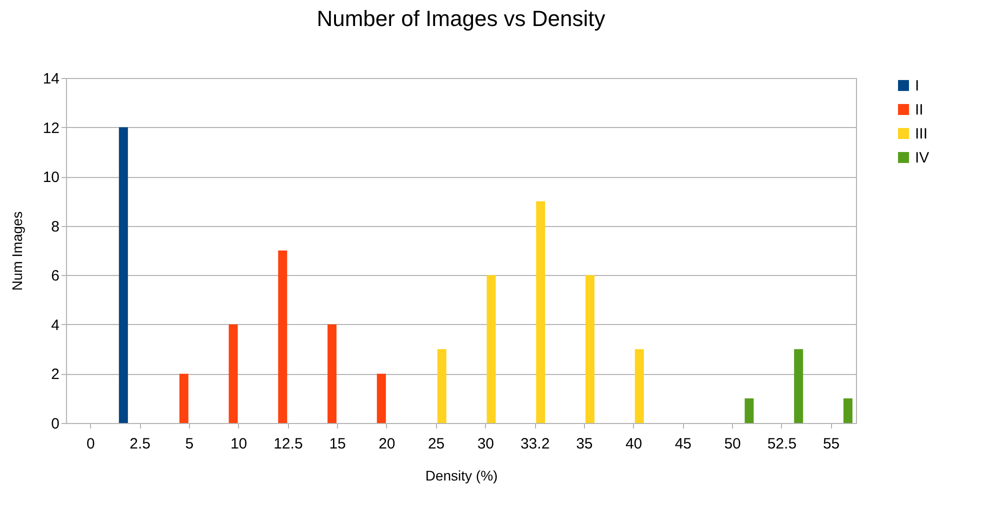 The height and width of the screenshot is (521, 987). Describe the element at coordinates (436, 444) in the screenshot. I see `x-tick-label: 25` at that location.